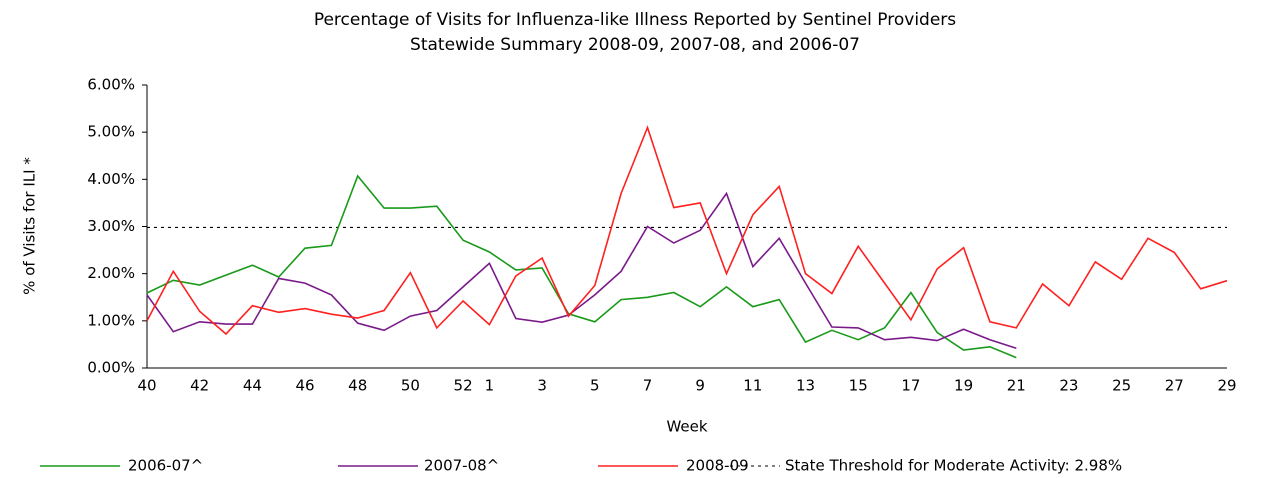 This screenshot has height=478, width=1270. Describe the element at coordinates (963, 386) in the screenshot. I see `x-tick-label: 19` at that location.